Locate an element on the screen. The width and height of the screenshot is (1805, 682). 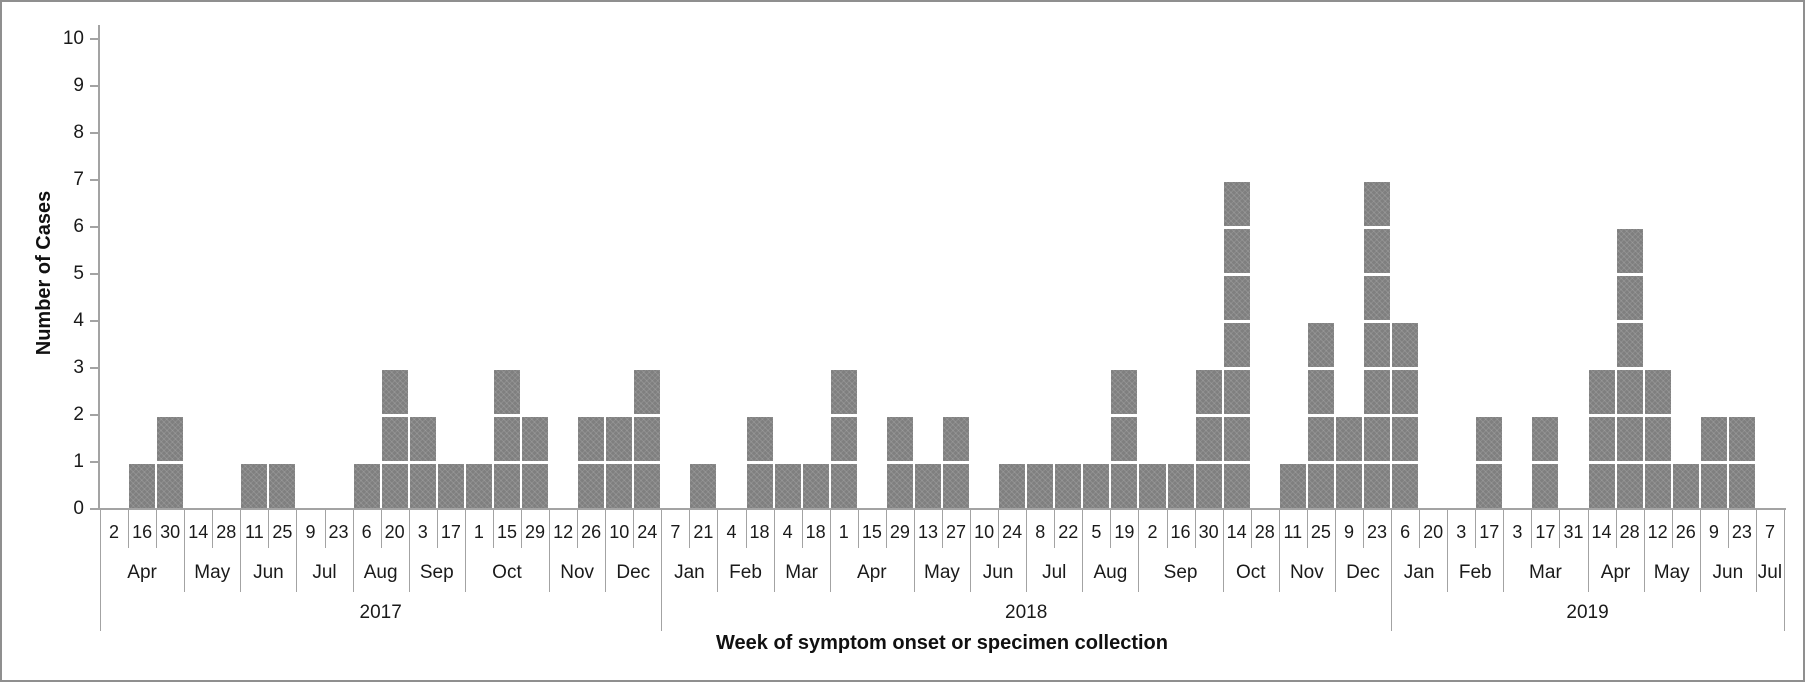
month-label: Mar is located at coordinates (802, 572).